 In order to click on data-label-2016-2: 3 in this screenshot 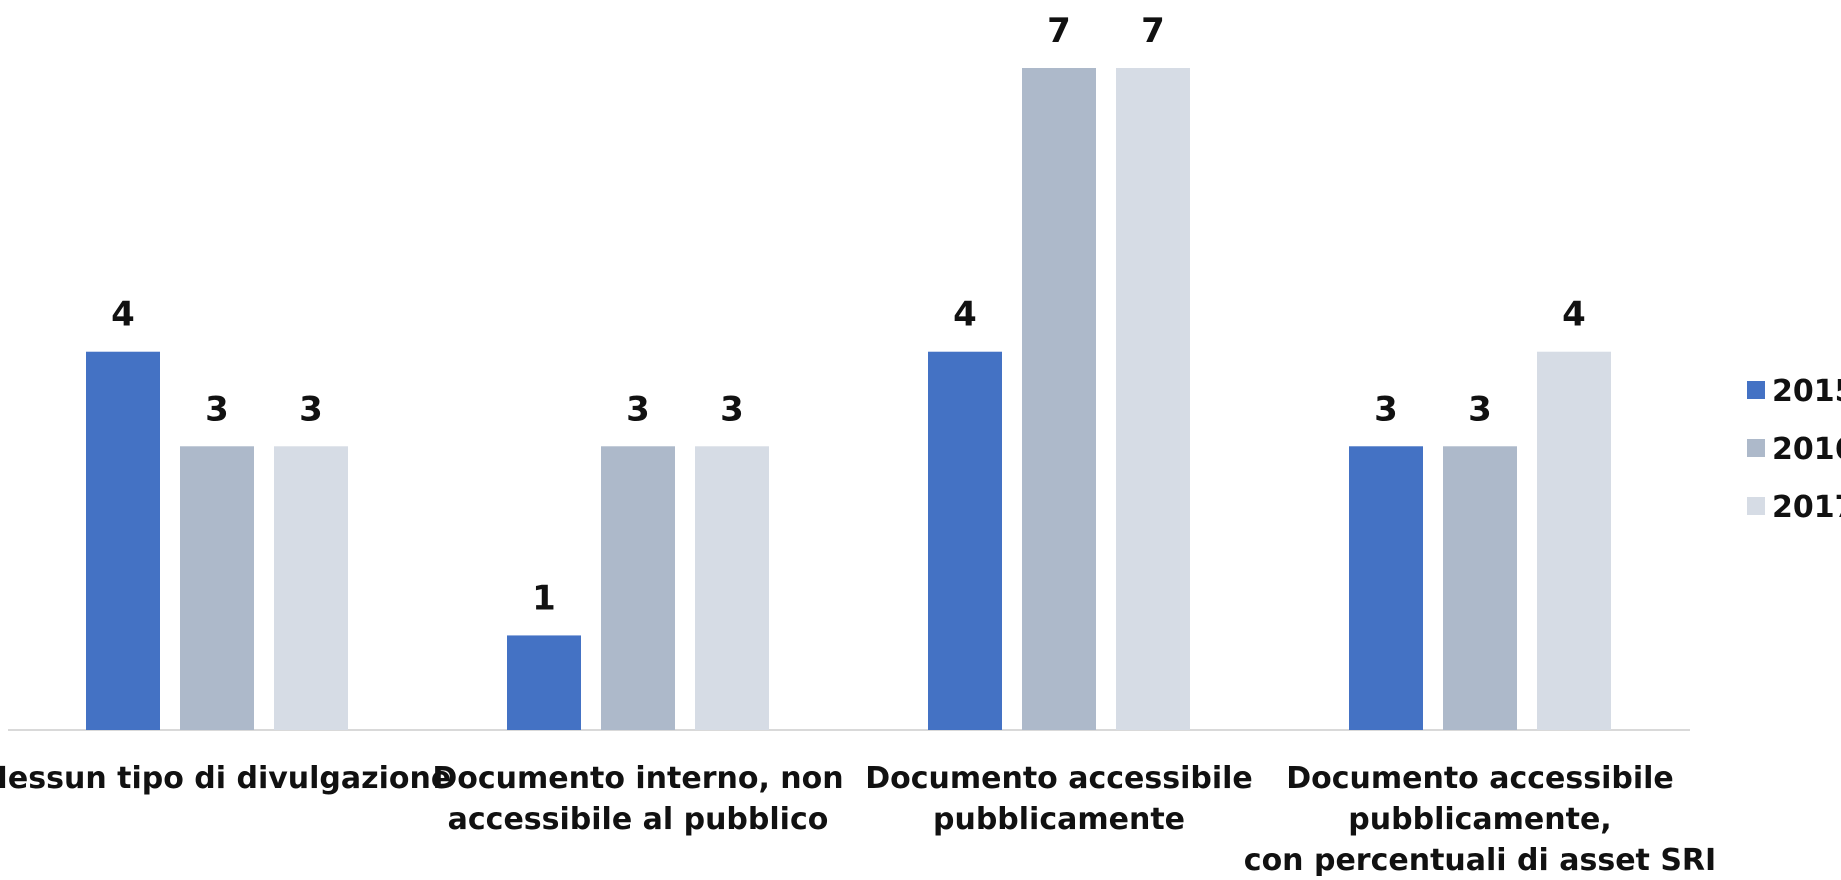, I will do `click(638, 409)`.